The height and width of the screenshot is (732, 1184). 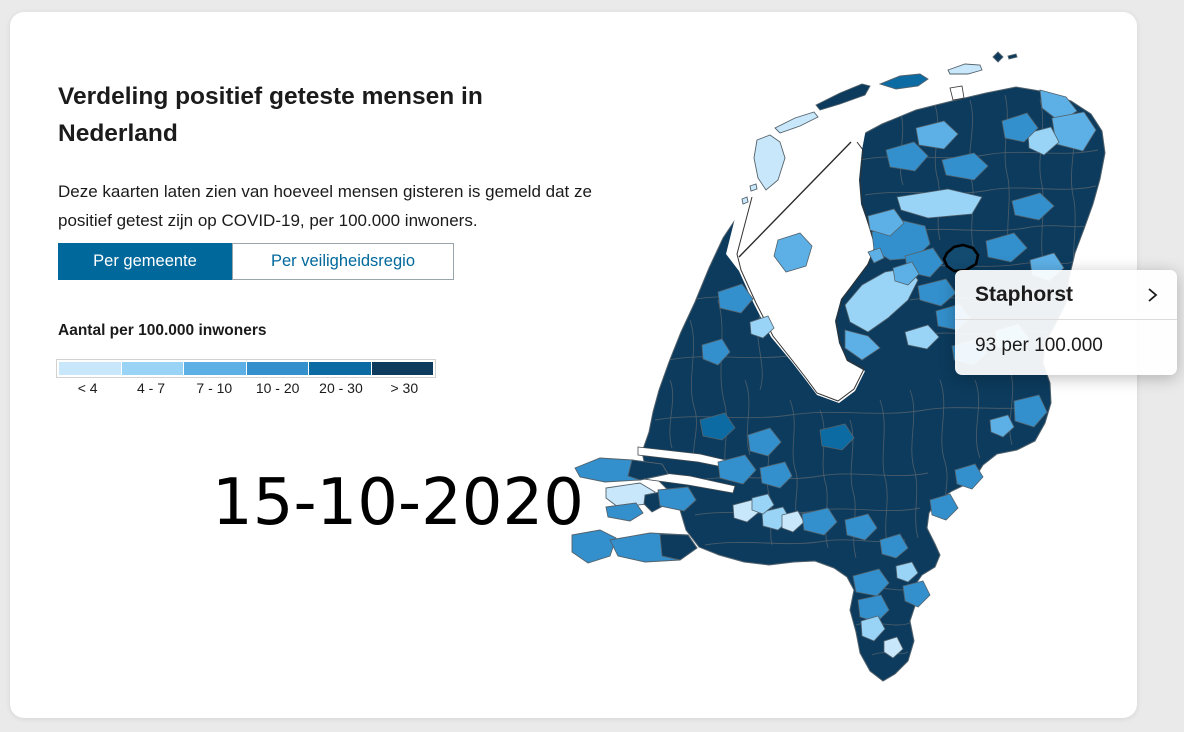 What do you see at coordinates (162, 330) in the screenshot?
I see `legend-title: Aantal per 100.000 inwoners` at bounding box center [162, 330].